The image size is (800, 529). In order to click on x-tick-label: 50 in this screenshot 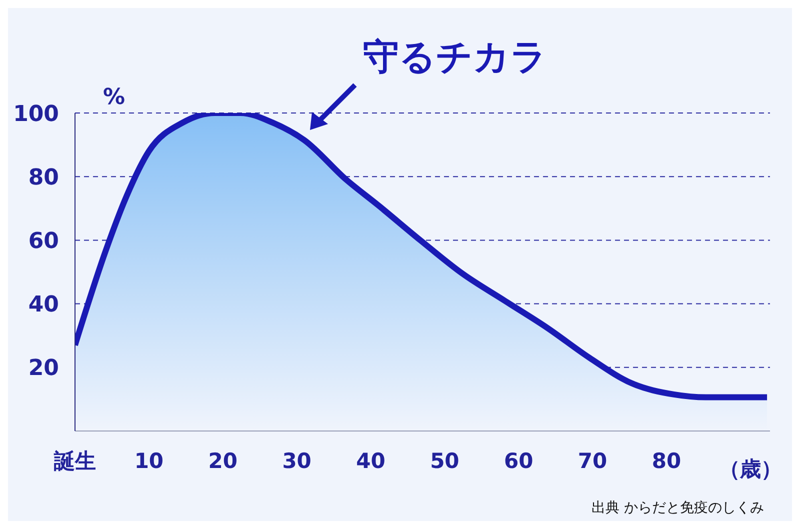, I will do `click(445, 460)`.